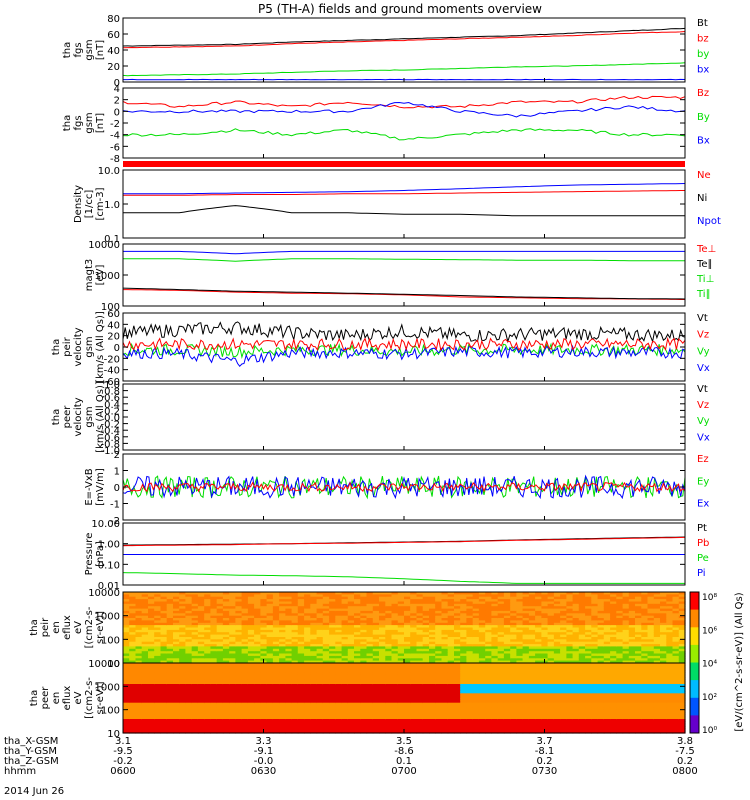 Image resolution: width=750 pixels, height=800 pixels. What do you see at coordinates (704, 264) in the screenshot?
I see `legend-label: Te∥` at bounding box center [704, 264].